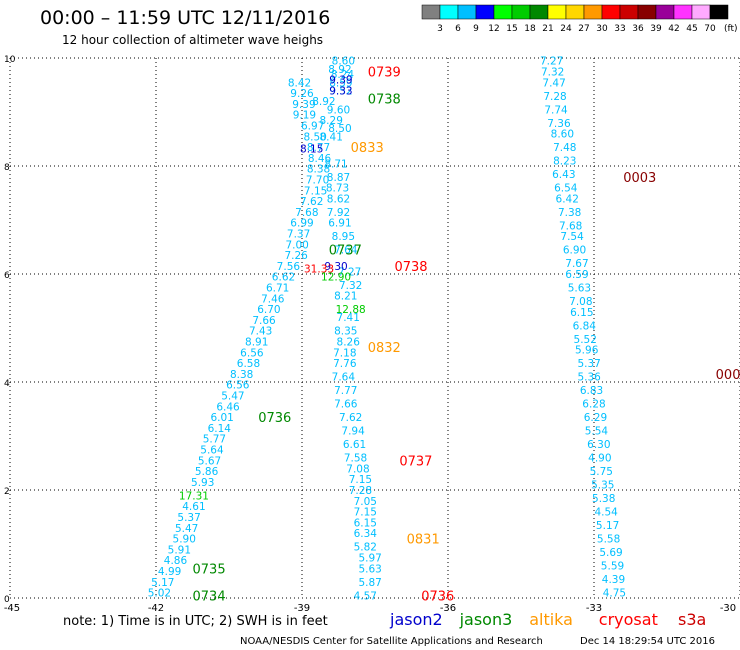 Image resolution: width=740 pixels, height=650 pixels. Describe the element at coordinates (260, 332) in the screenshot. I see `swh-value-label: 7.43` at that location.